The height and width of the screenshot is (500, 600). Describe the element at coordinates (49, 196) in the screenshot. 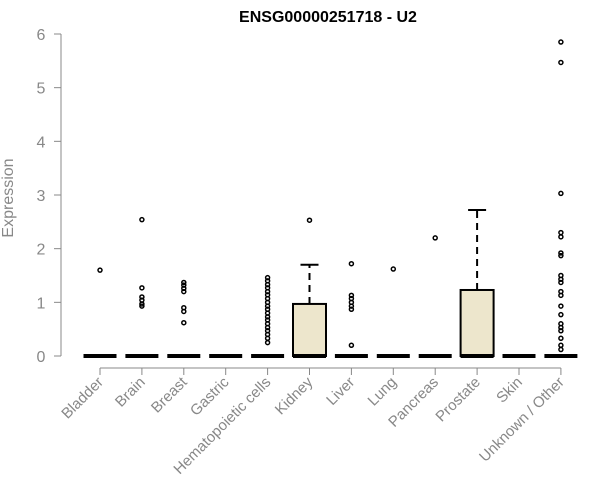

I see `y-axis: 0 1 2 3 4 5 6` at that location.